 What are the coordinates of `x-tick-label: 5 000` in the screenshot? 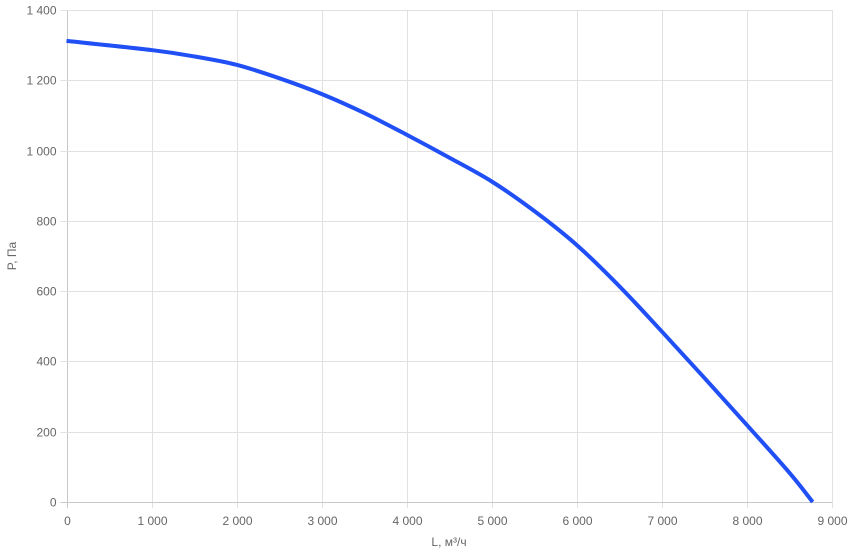 It's located at (492, 521).